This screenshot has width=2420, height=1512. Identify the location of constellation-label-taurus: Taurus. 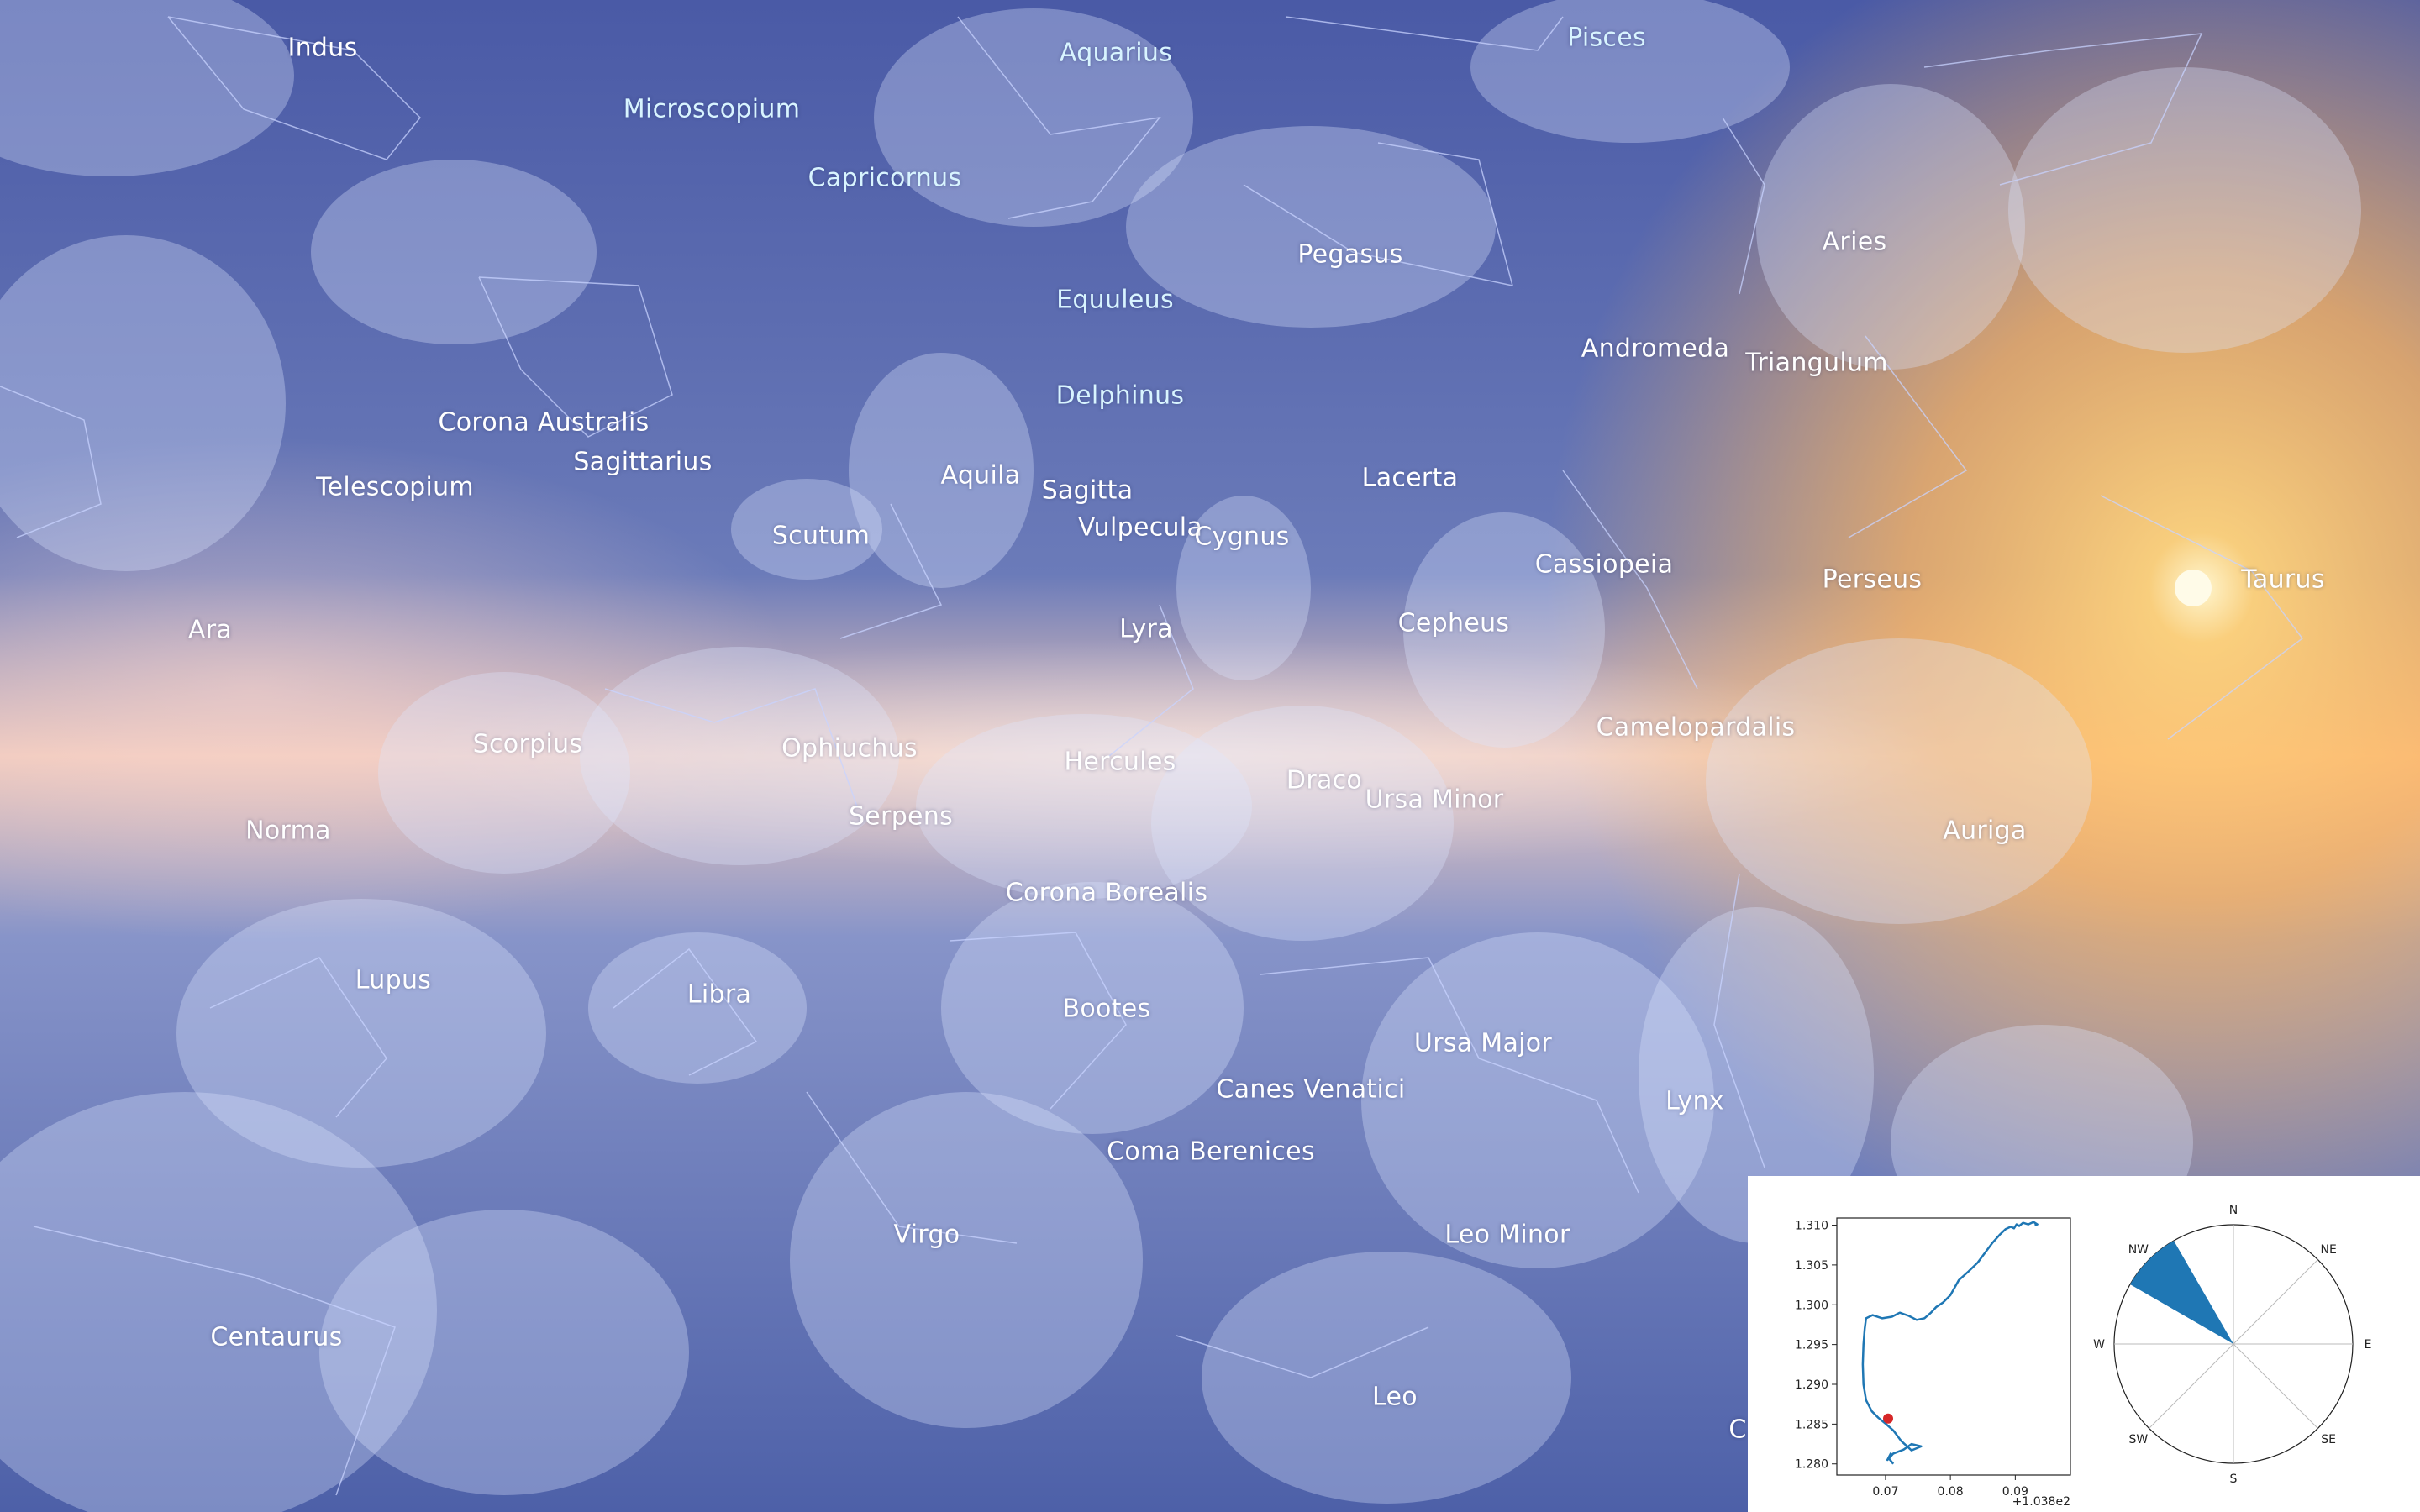
(2283, 579).